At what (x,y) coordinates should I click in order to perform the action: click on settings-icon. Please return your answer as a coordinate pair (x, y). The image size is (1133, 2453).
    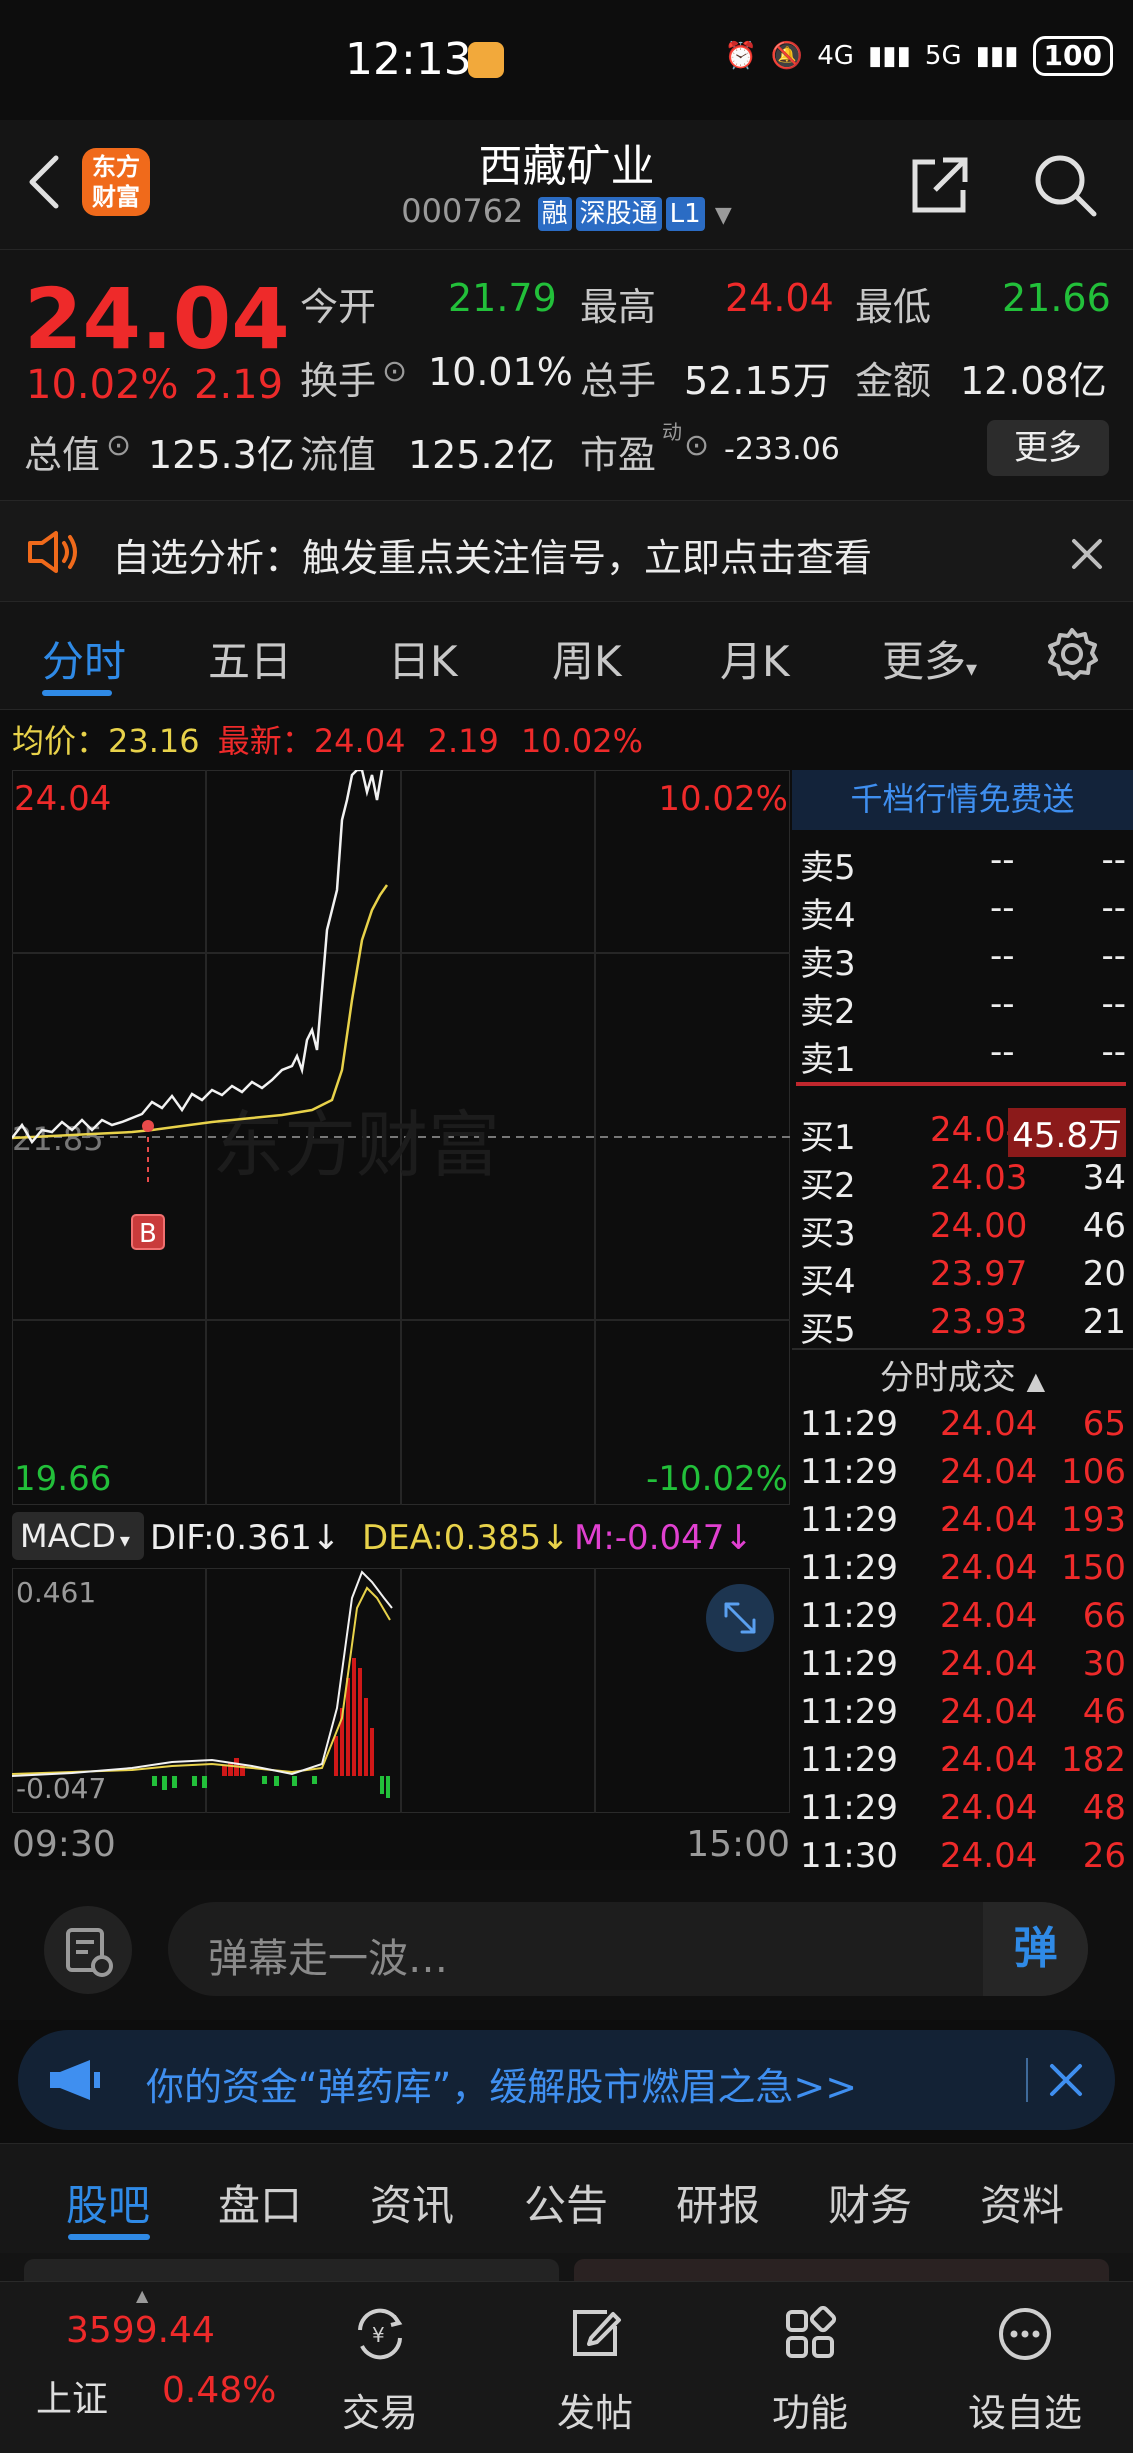
    Looking at the image, I should click on (1072, 654).